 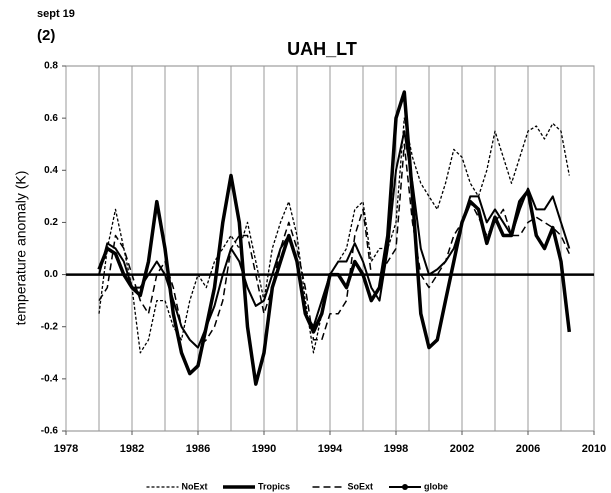 What do you see at coordinates (66, 449) in the screenshot?
I see `x-tick-label: 1978` at bounding box center [66, 449].